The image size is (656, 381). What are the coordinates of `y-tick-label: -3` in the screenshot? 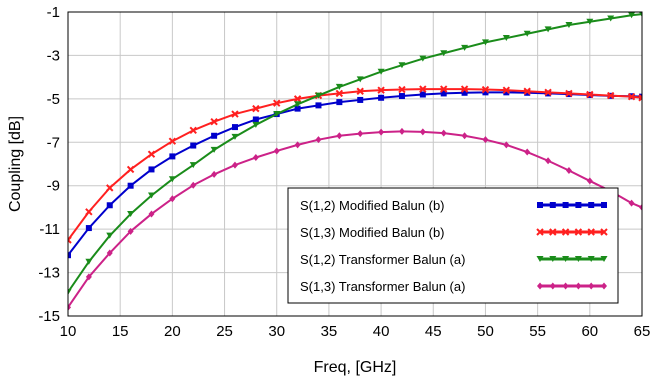 It's located at (53, 55).